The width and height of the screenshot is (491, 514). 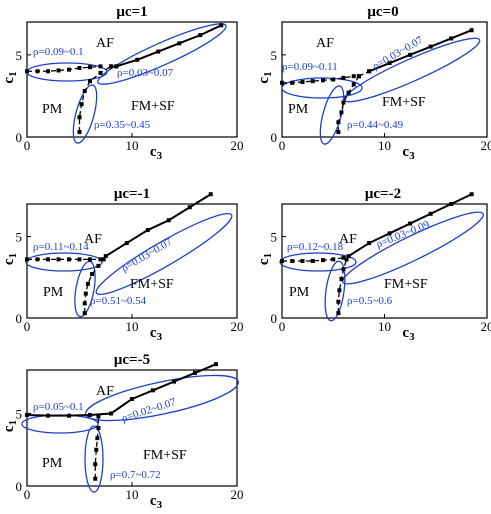 I want to click on panel-title: μc=-1, so click(x=132, y=194).